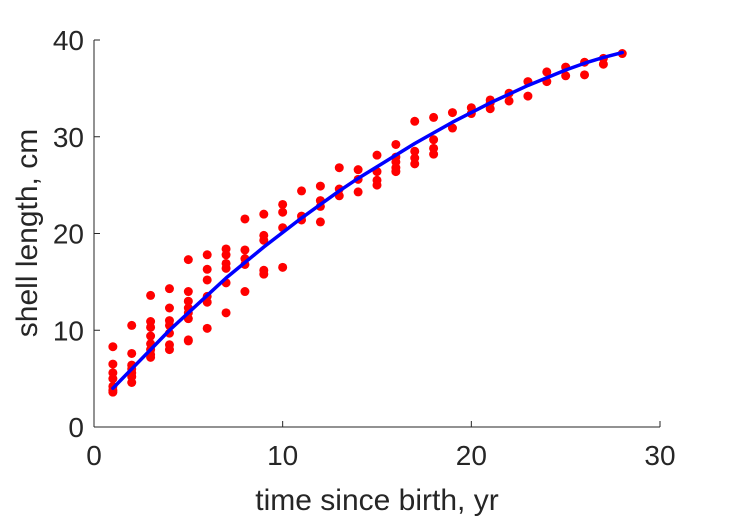 Image resolution: width=729 pixels, height=526 pixels. I want to click on x-tick-label: 0, so click(94, 455).